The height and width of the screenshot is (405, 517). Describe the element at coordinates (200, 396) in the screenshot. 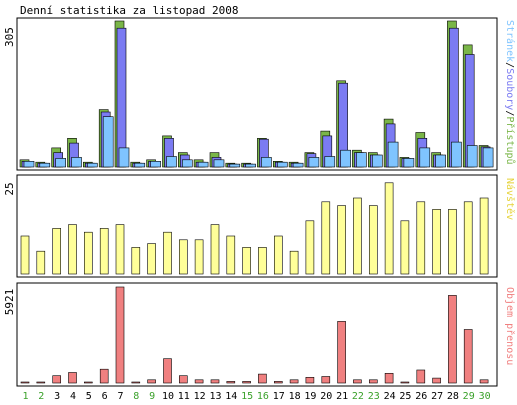

I see `x-tick-label-12: 12` at that location.